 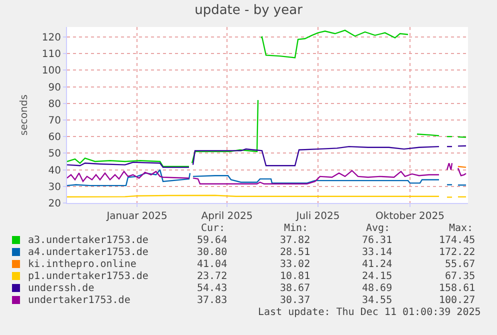 I want to click on y-tick-label: 50, so click(x=54, y=154).